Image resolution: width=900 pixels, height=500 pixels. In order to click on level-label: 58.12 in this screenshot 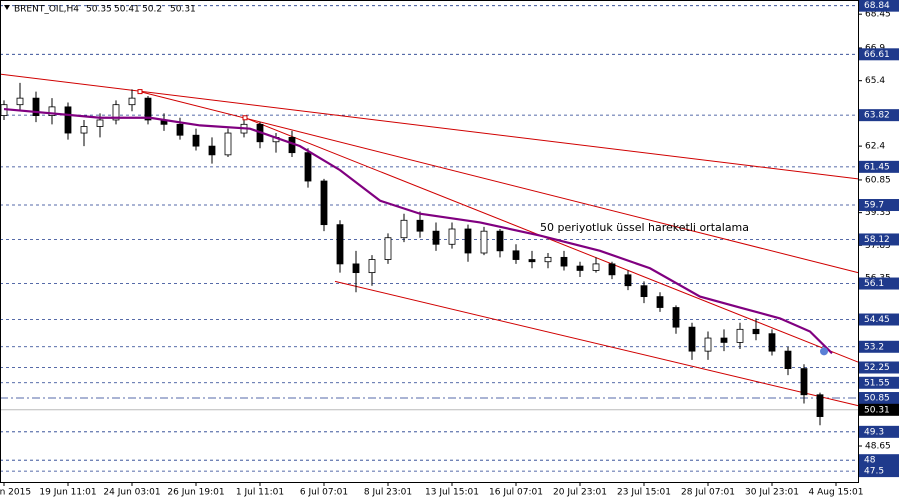, I will do `click(877, 240)`.